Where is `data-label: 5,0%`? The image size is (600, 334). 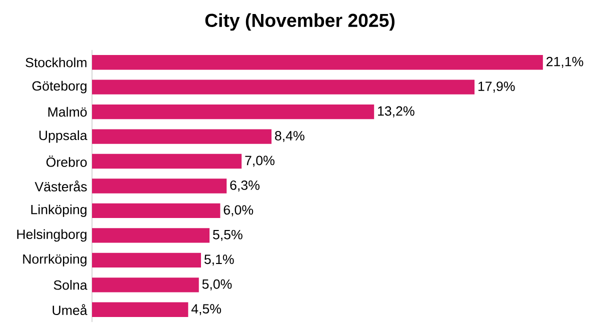
data-label: 5,0% is located at coordinates (217, 284).